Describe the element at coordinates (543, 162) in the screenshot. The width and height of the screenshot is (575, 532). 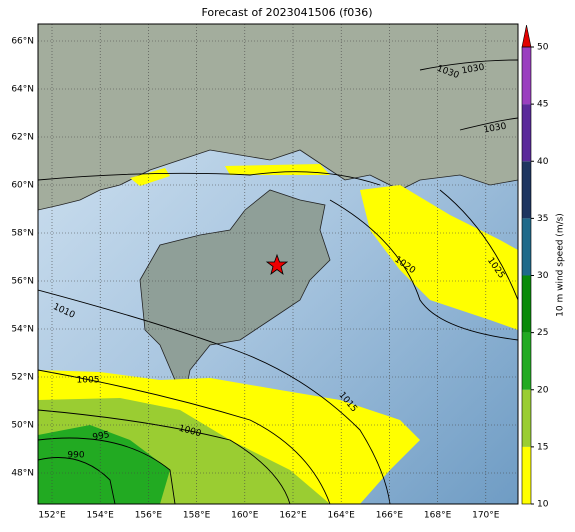
I see `colorbar-tick-label: 40` at that location.